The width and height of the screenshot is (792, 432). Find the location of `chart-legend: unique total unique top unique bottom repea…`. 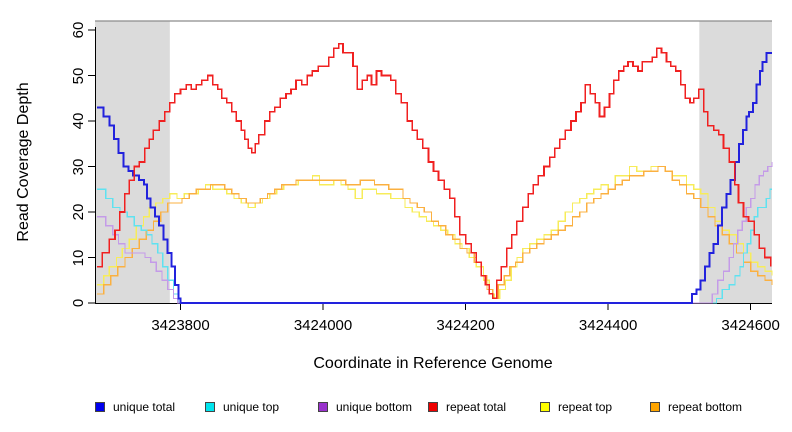

chart-legend: unique total unique top unique bottom repea… is located at coordinates (396, 407).